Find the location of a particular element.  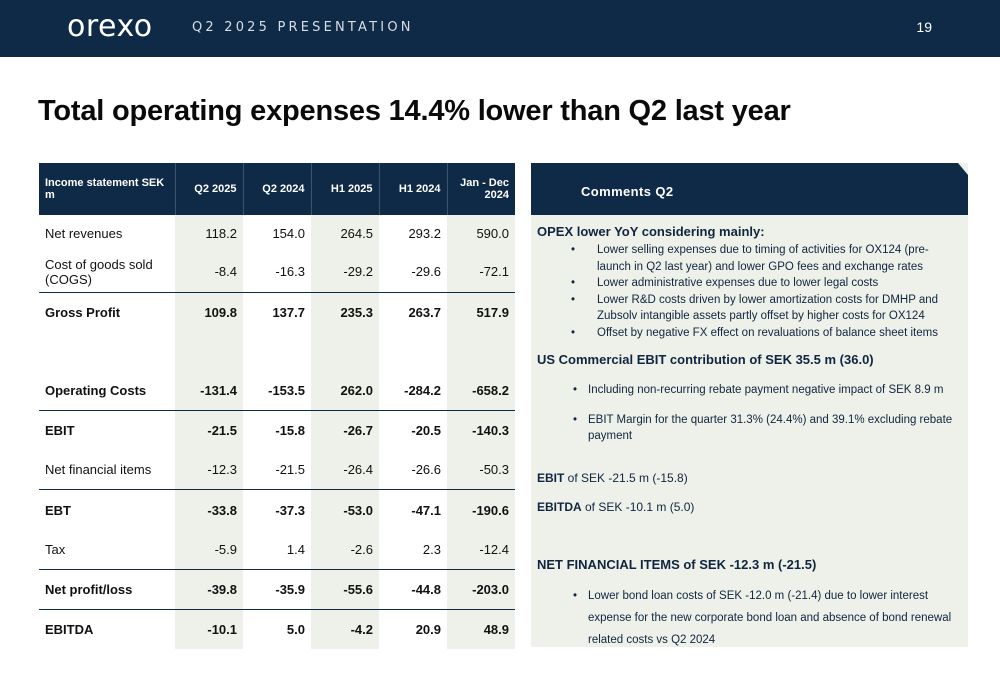

table-cell: -29.2 is located at coordinates (345, 272).